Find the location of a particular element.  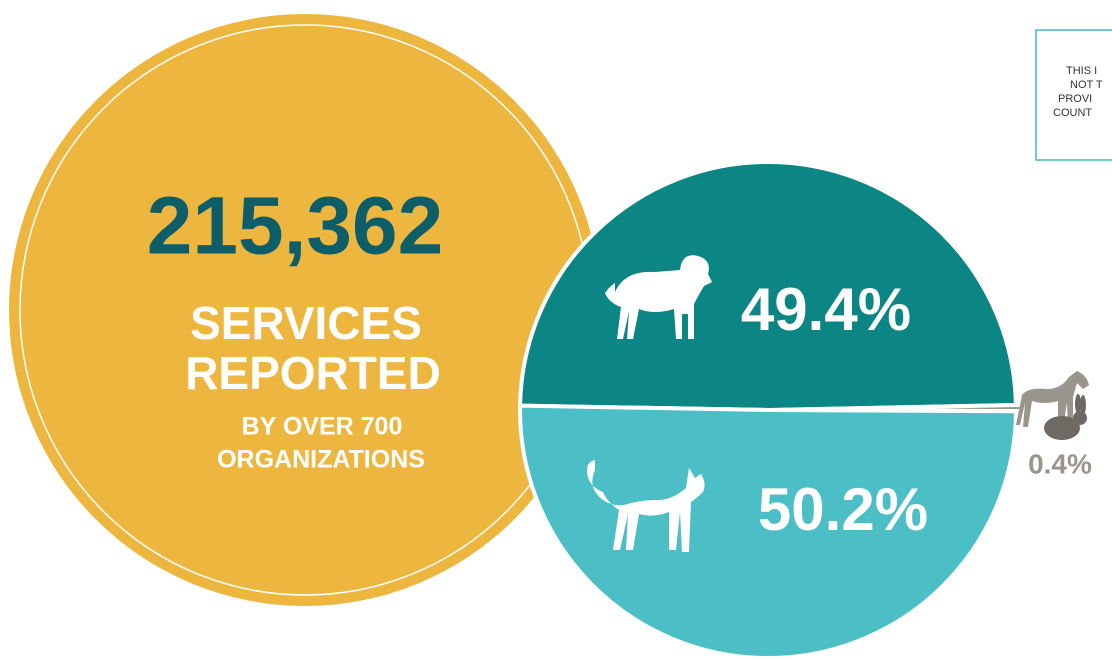

headline-line: REPORTED is located at coordinates (313, 373).